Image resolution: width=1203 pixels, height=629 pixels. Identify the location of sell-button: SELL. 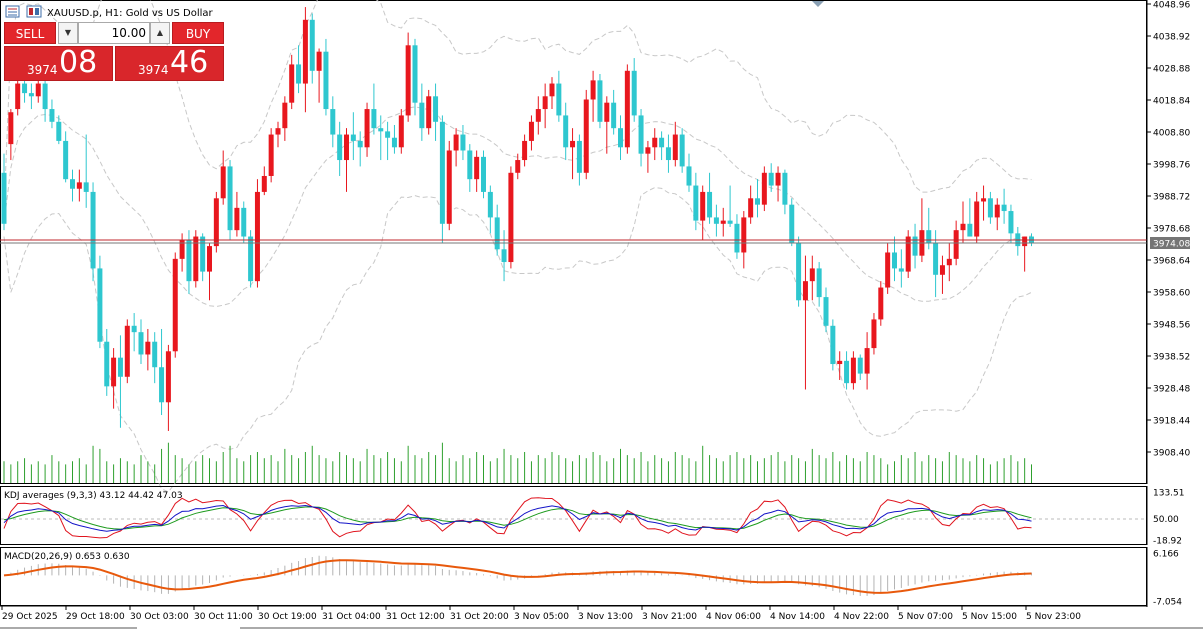
(30, 33).